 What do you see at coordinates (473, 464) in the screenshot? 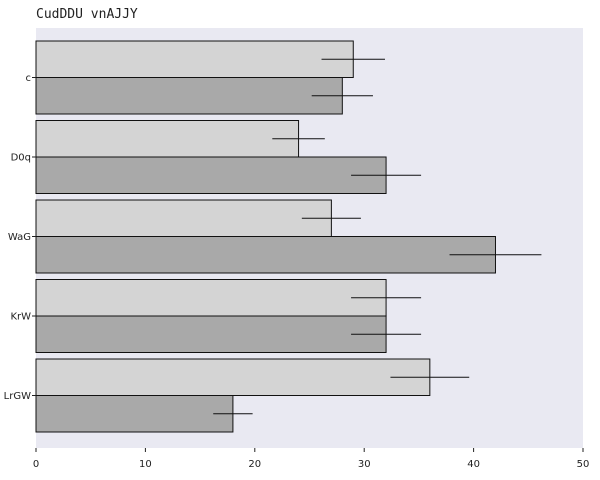
I see `x-tick-label: 40` at bounding box center [473, 464].